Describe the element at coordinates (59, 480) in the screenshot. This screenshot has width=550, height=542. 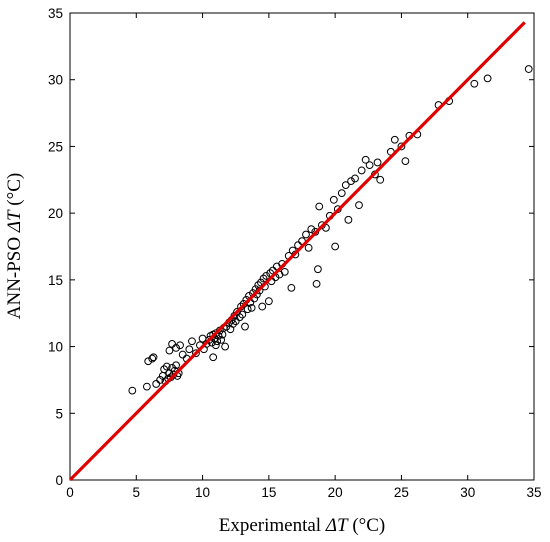
I see `y-tick-label: 0` at that location.